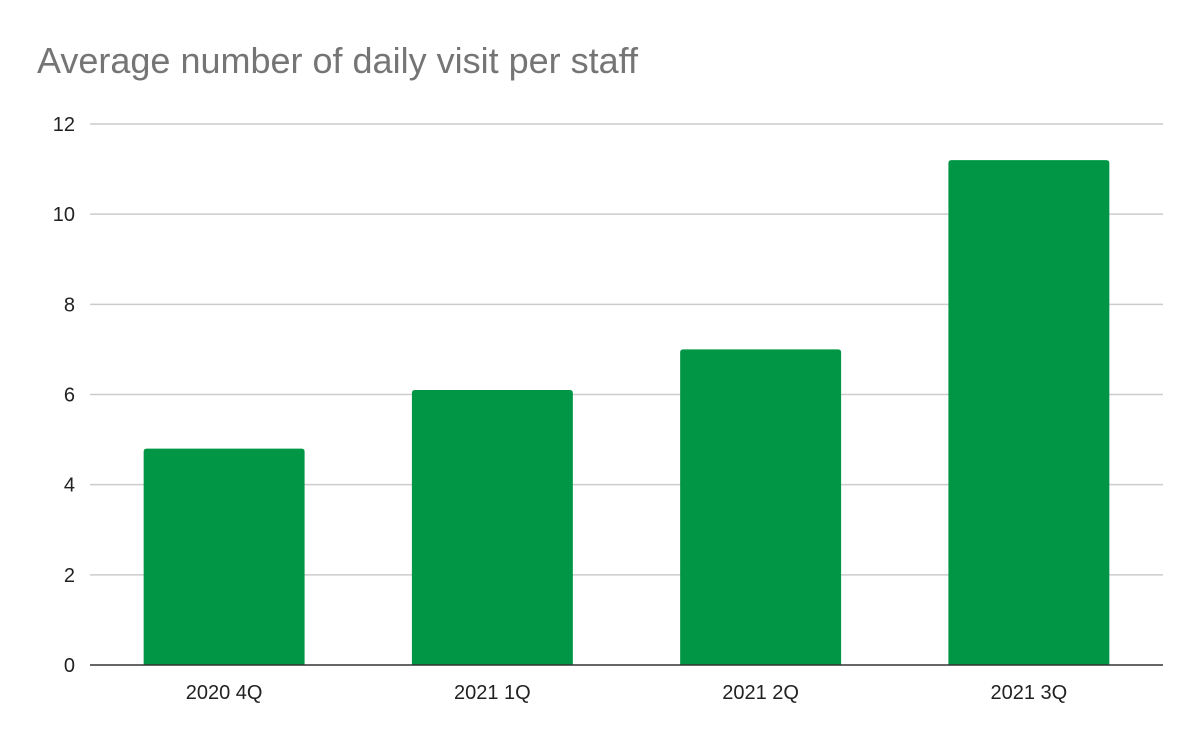 This screenshot has width=1200, height=742. What do you see at coordinates (1029, 693) in the screenshot?
I see `x-tick-label: 2021 3Q` at bounding box center [1029, 693].